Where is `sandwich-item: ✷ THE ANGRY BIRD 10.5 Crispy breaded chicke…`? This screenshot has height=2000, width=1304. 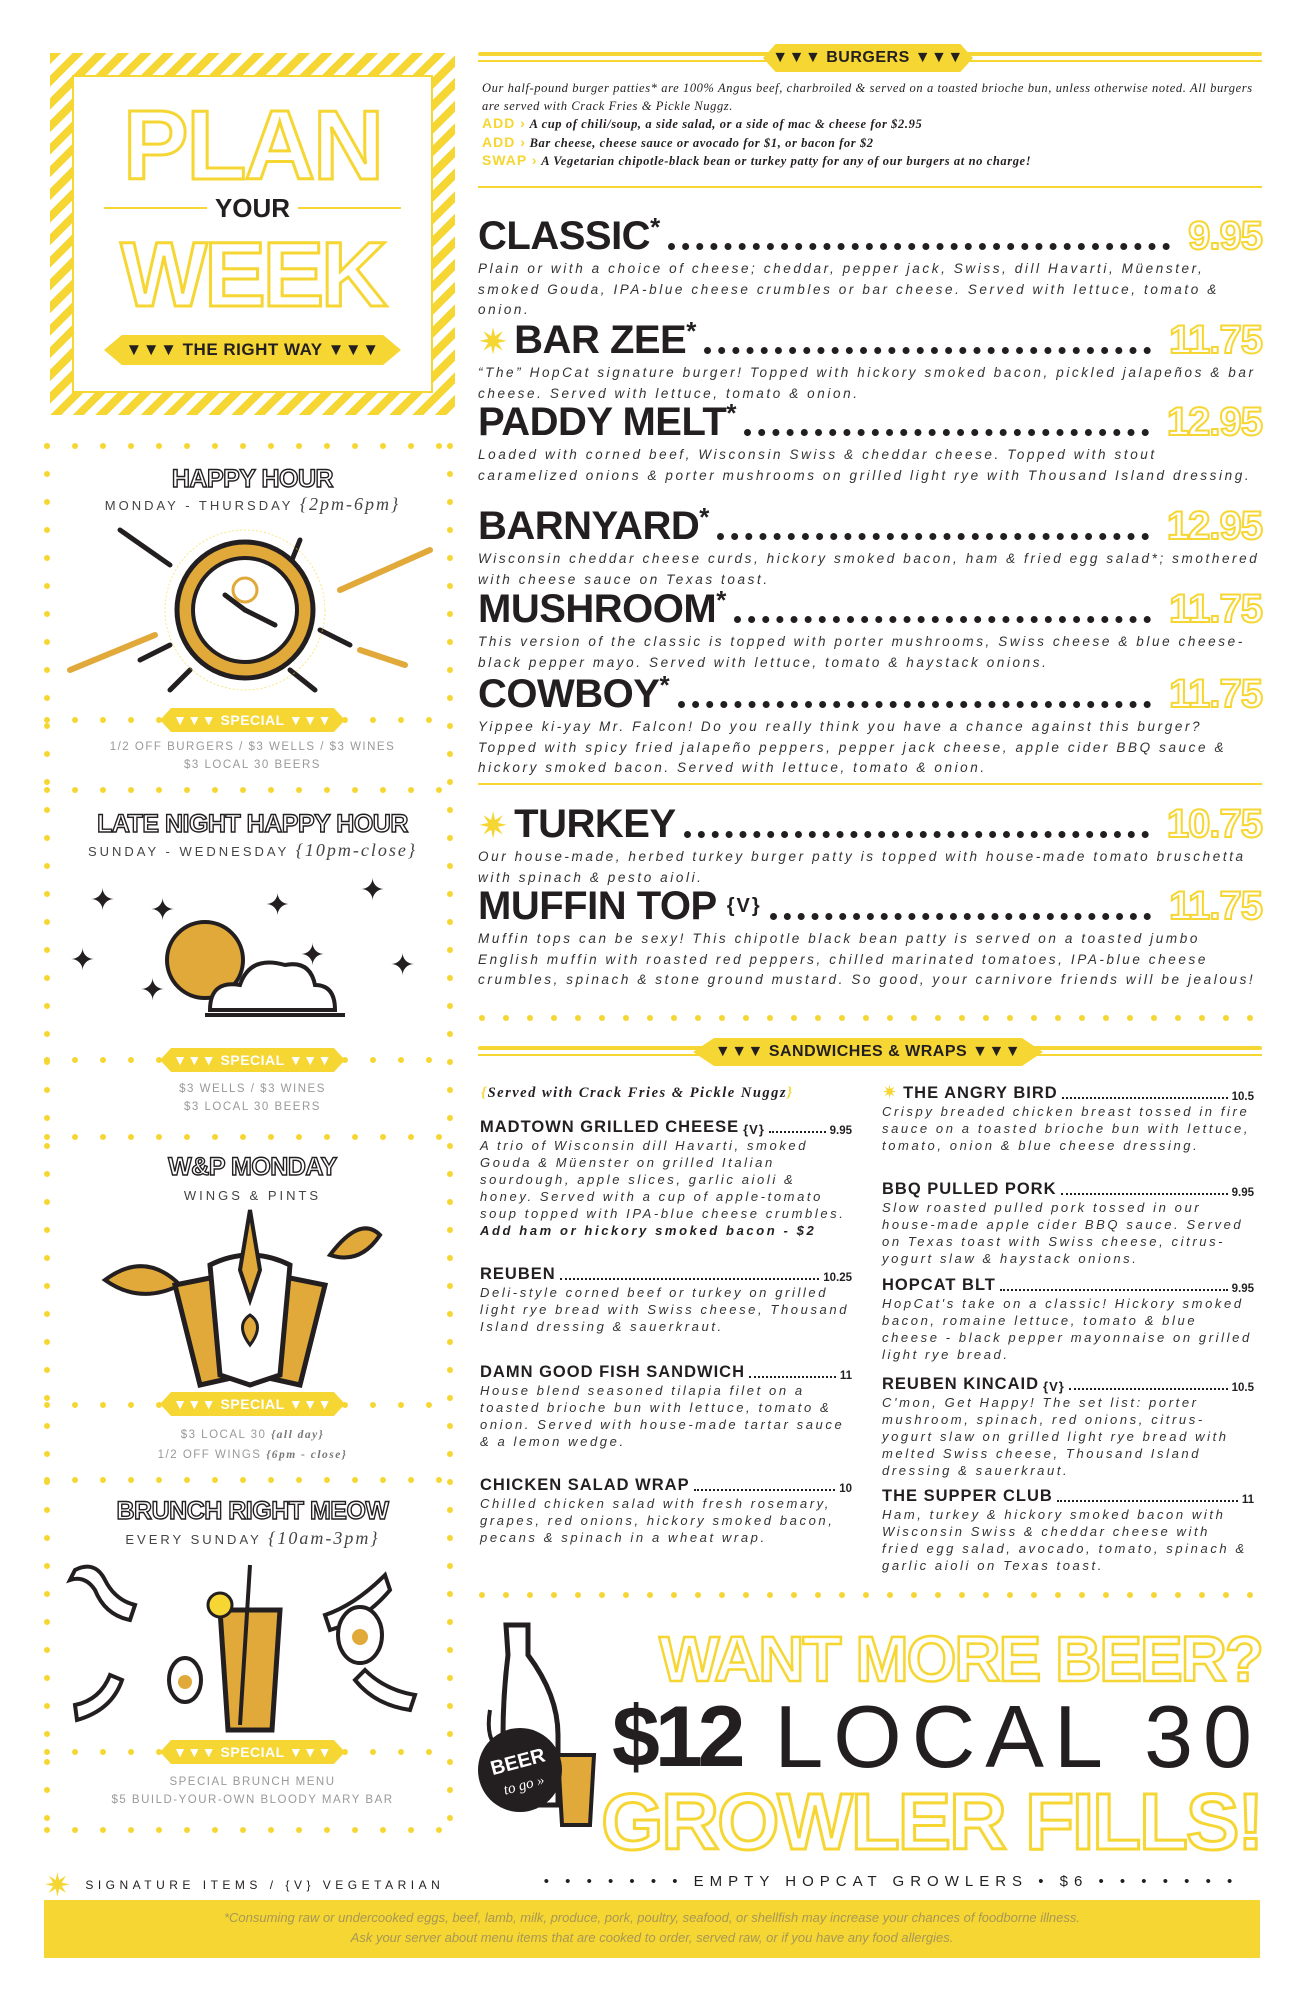 sandwich-item: ✷ THE ANGRY BIRD 10.5 Crispy breaded chicke… is located at coordinates (1068, 1118).